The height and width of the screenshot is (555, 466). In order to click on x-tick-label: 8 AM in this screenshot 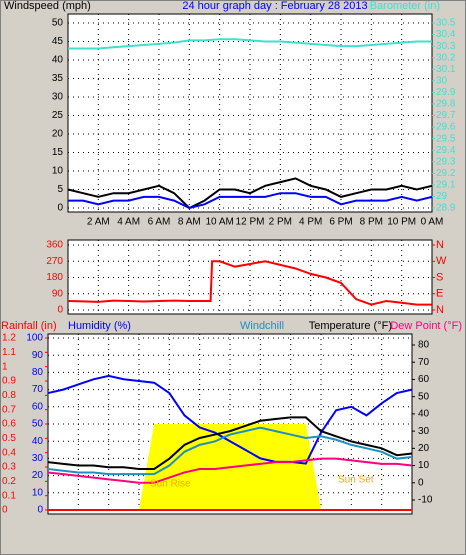, I will do `click(189, 222)`.